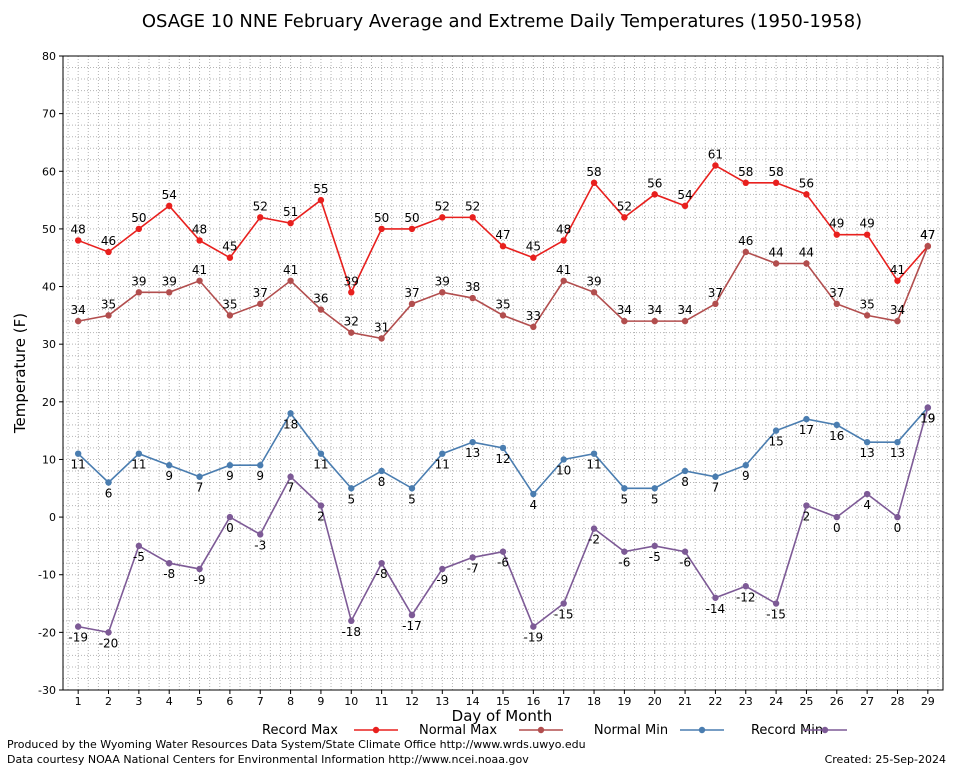  Describe the element at coordinates (351, 281) in the screenshot. I see `data-label: 39` at that location.